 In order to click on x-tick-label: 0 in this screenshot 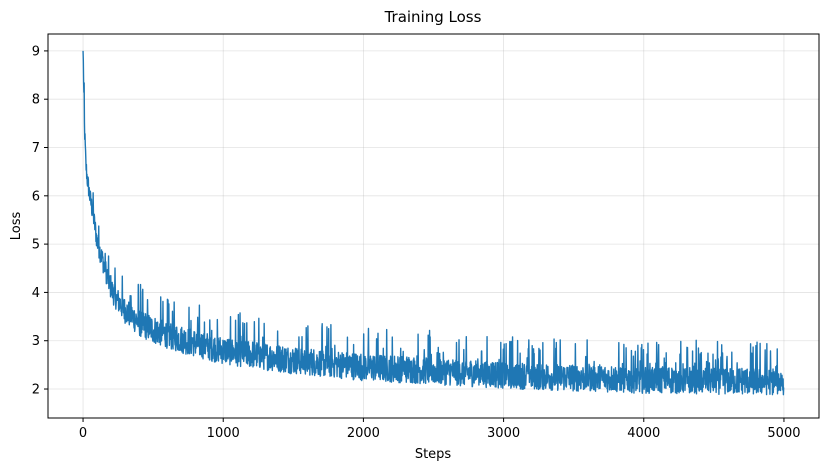, I will do `click(83, 433)`.